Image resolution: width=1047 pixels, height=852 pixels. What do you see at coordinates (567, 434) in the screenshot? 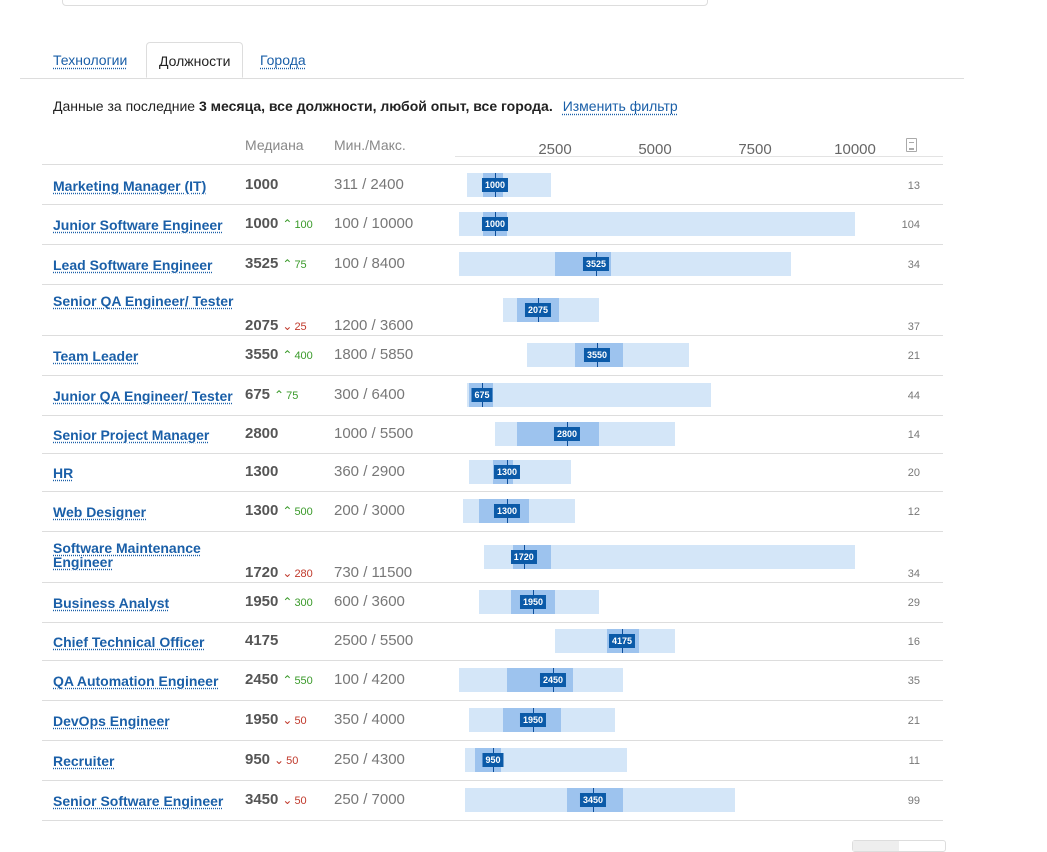
I see `median-bar-label: 2800` at bounding box center [567, 434].